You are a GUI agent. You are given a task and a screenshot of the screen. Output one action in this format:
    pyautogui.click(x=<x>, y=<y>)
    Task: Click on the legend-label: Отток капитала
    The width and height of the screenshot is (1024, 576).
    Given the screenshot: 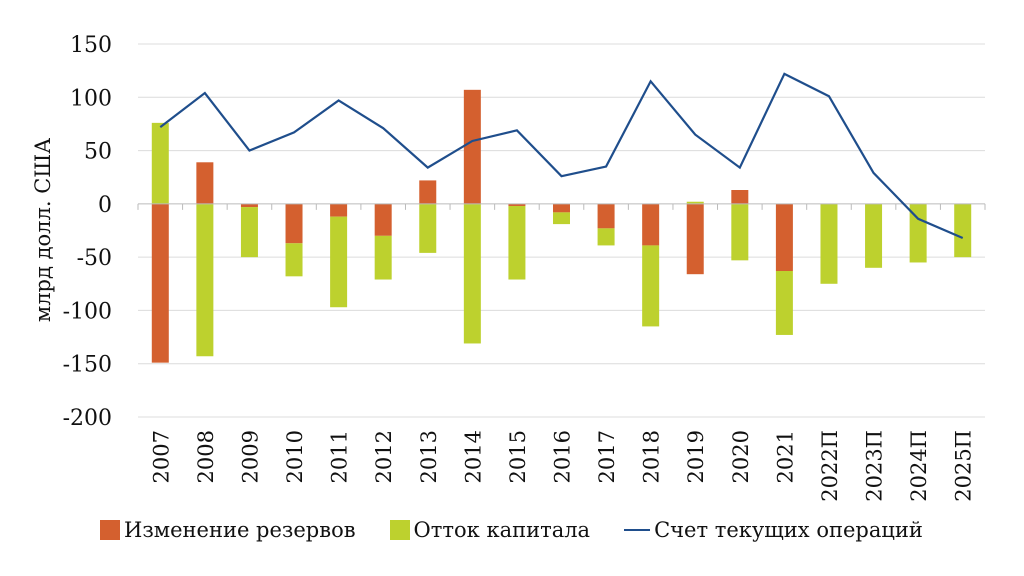 What is the action you would take?
    pyautogui.click(x=502, y=530)
    